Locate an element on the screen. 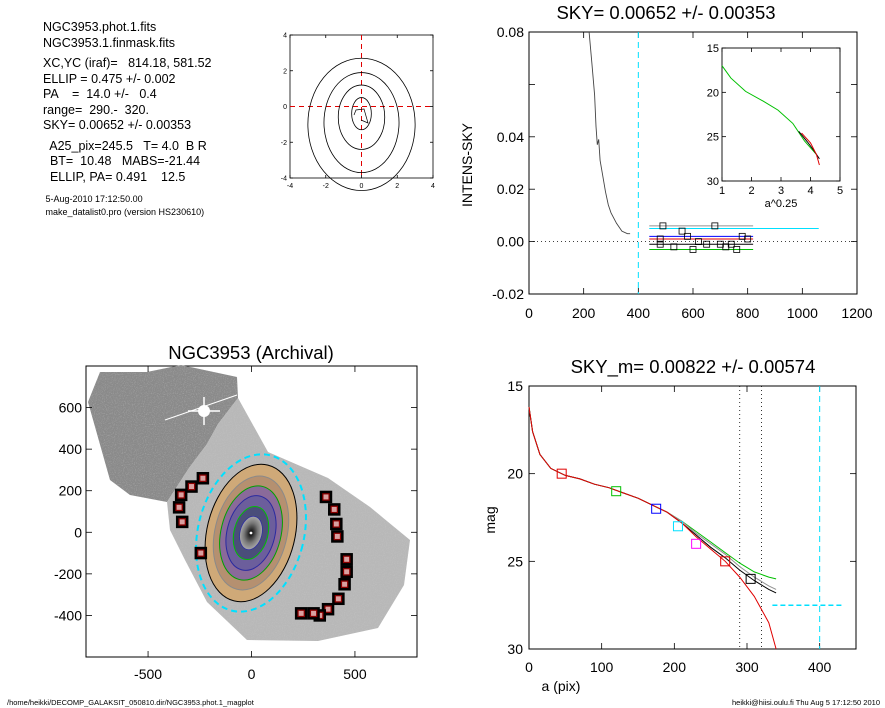 Image resolution: width=885 pixels, height=708 pixels. image-ytick-label: 400 is located at coordinates (71, 449).